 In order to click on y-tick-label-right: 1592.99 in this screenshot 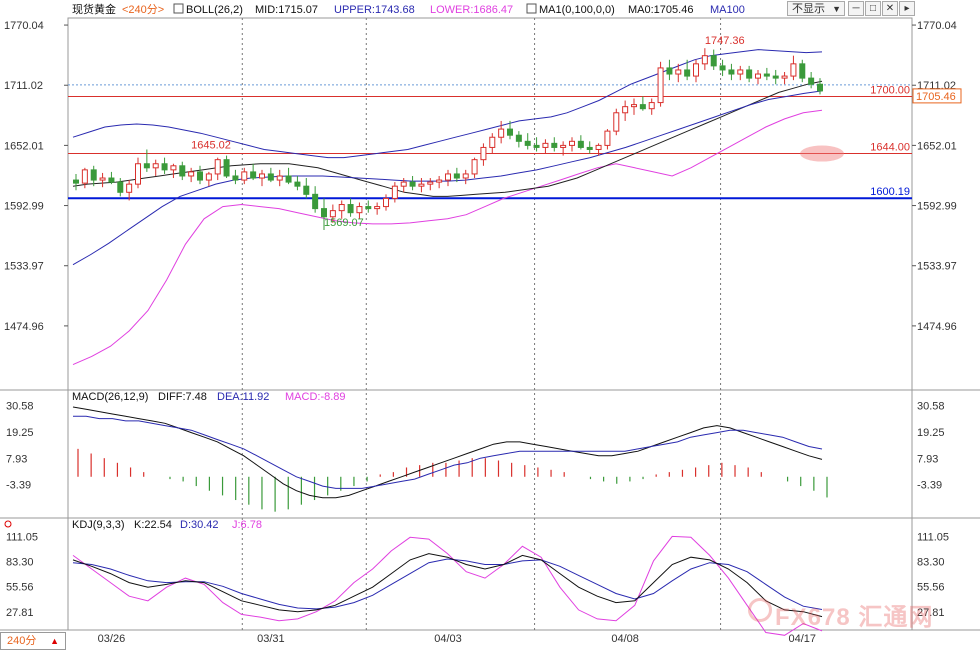, I will do `click(937, 207)`.